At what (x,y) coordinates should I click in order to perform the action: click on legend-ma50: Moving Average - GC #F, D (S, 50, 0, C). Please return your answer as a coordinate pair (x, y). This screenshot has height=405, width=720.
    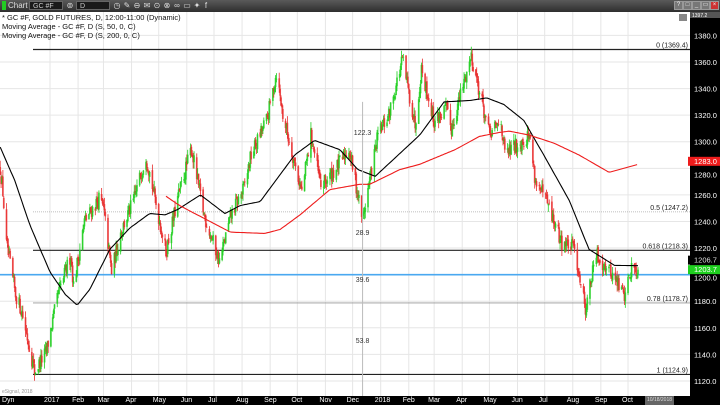
    Looking at the image, I should click on (69, 26).